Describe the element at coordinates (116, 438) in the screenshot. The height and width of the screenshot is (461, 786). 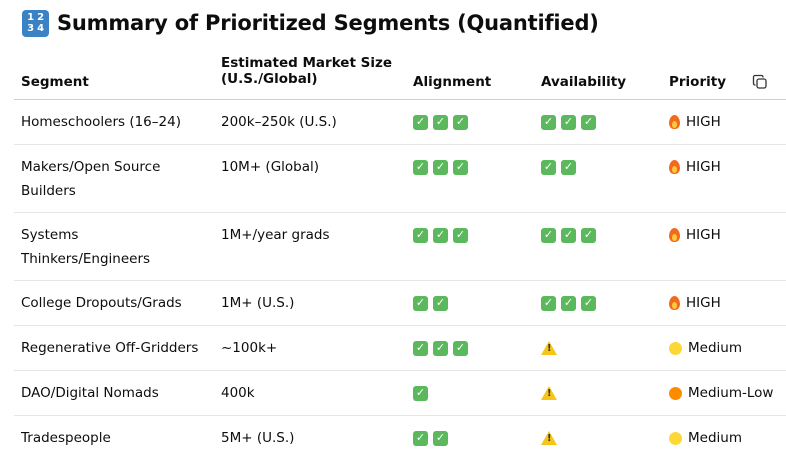
I see `cell-segment: Tradespeople` at that location.